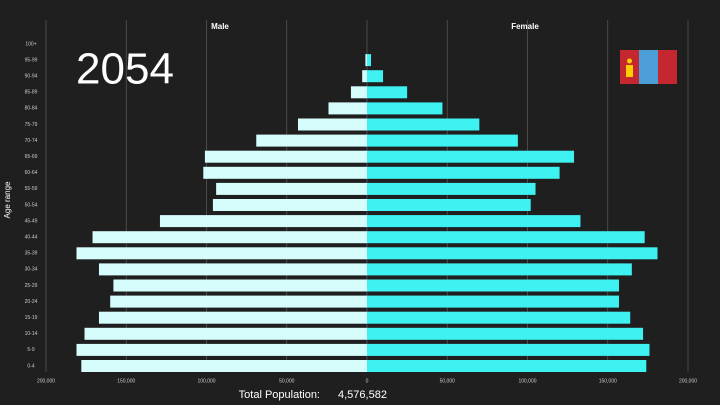  I want to click on y-tick-label: 0-4, so click(30, 366).